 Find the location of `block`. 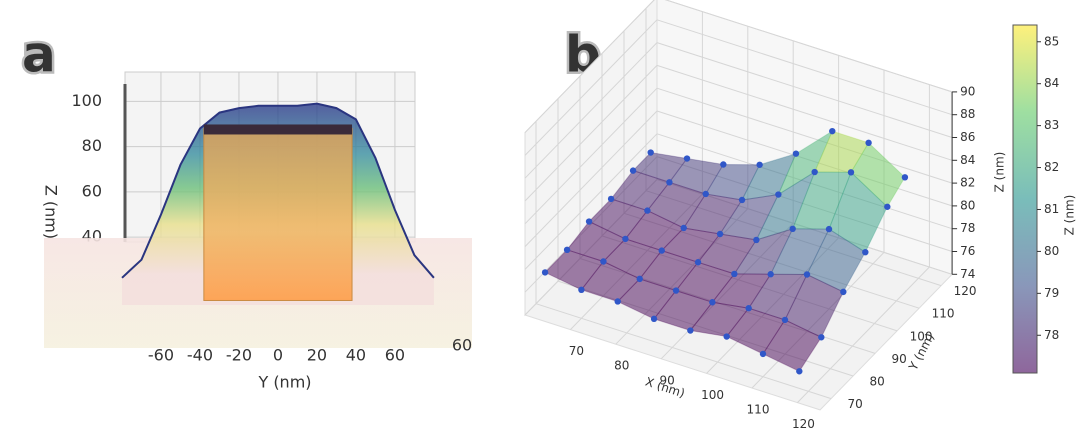

block is located at coordinates (278, 214).